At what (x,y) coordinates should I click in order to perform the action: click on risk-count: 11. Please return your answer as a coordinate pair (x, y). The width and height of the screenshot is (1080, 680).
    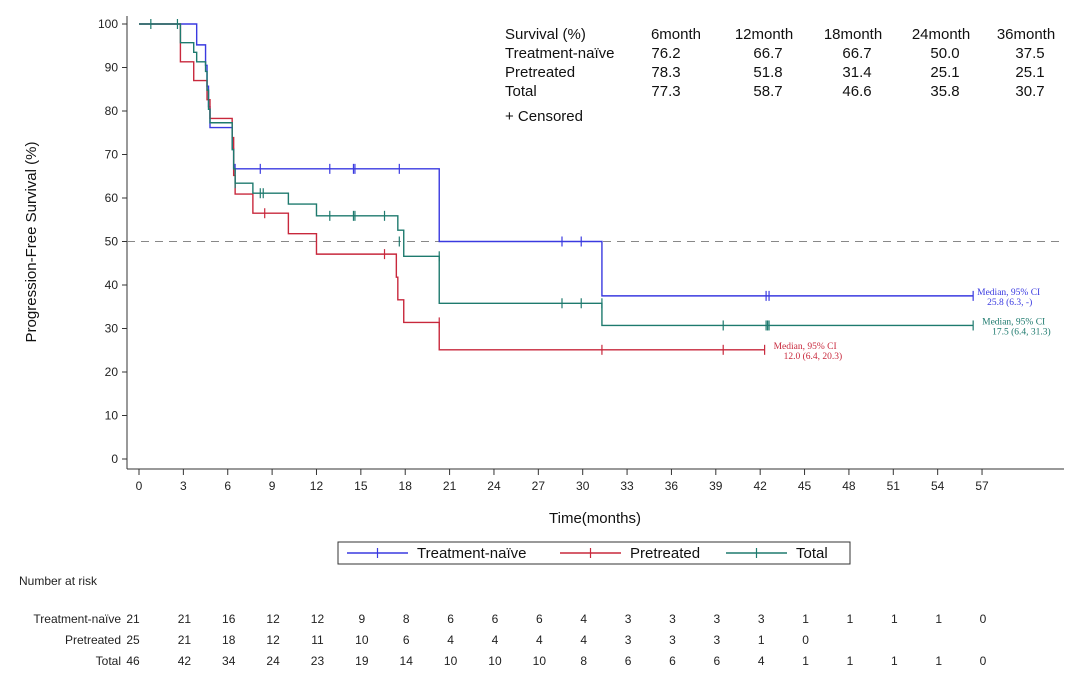
    Looking at the image, I should click on (317, 640).